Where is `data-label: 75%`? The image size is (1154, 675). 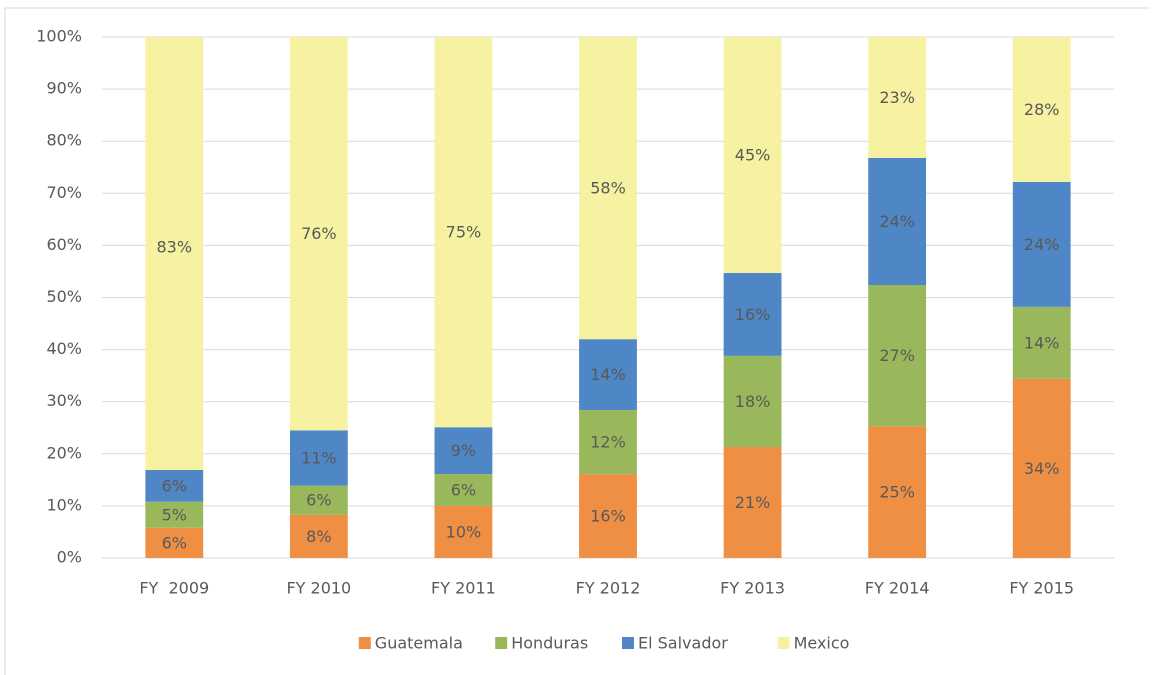
data-label: 75% is located at coordinates (464, 232).